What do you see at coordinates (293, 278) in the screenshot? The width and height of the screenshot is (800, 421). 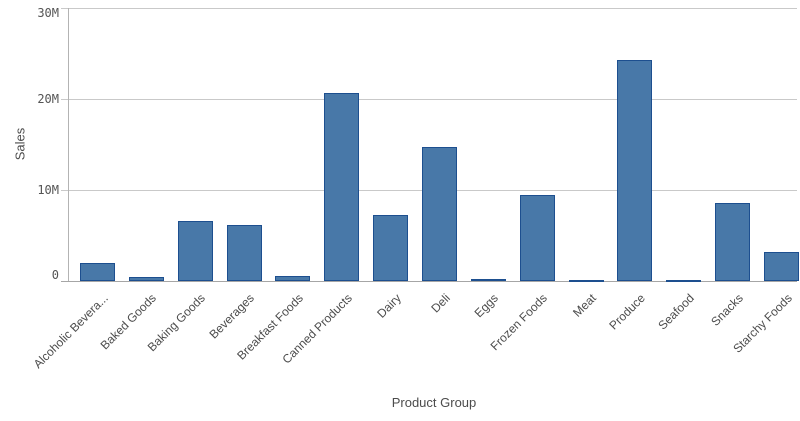 I see `bar-breakfast-foods` at bounding box center [293, 278].